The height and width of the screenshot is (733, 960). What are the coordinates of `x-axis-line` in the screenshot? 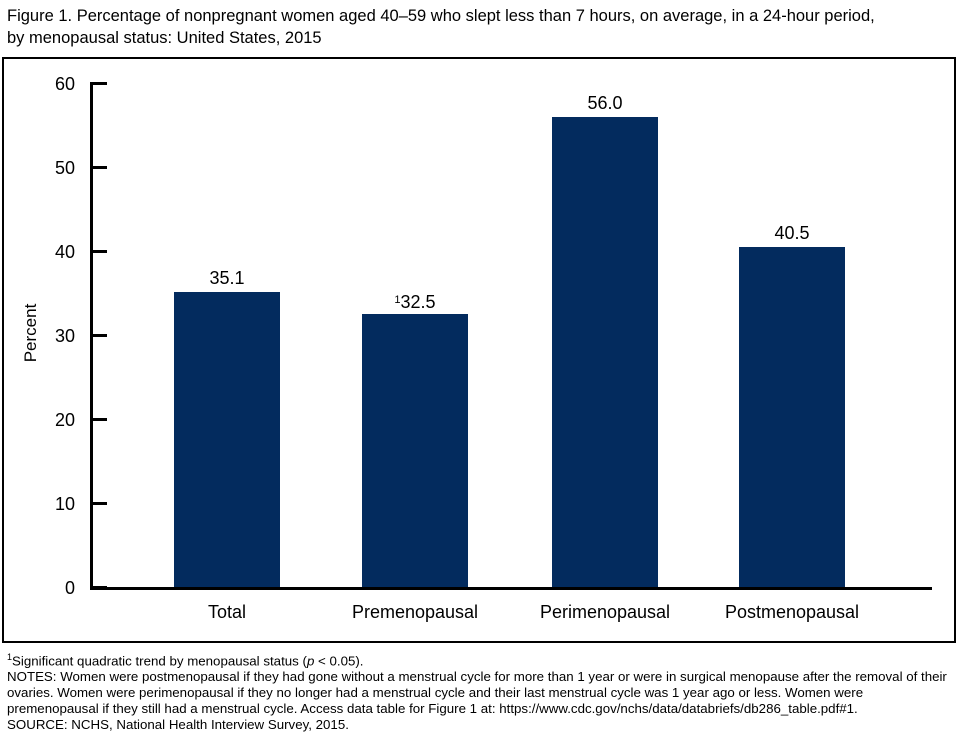 It's located at (511, 588).